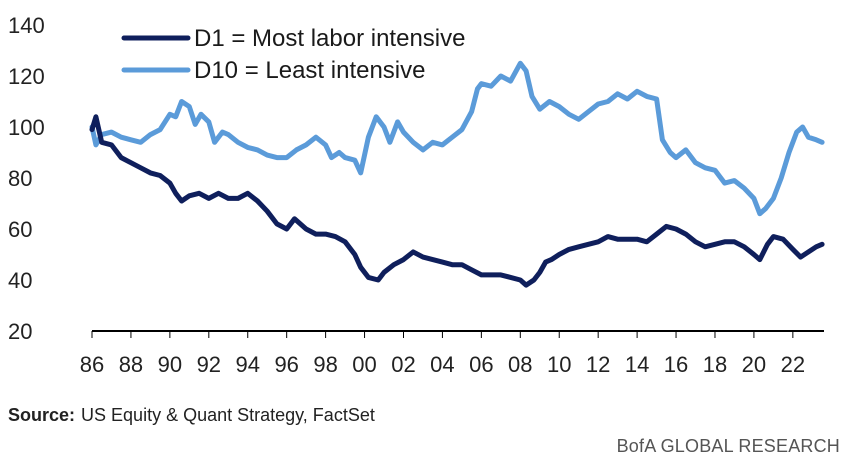  Describe the element at coordinates (364, 364) in the screenshot. I see `x-tick-label: 00` at that location.